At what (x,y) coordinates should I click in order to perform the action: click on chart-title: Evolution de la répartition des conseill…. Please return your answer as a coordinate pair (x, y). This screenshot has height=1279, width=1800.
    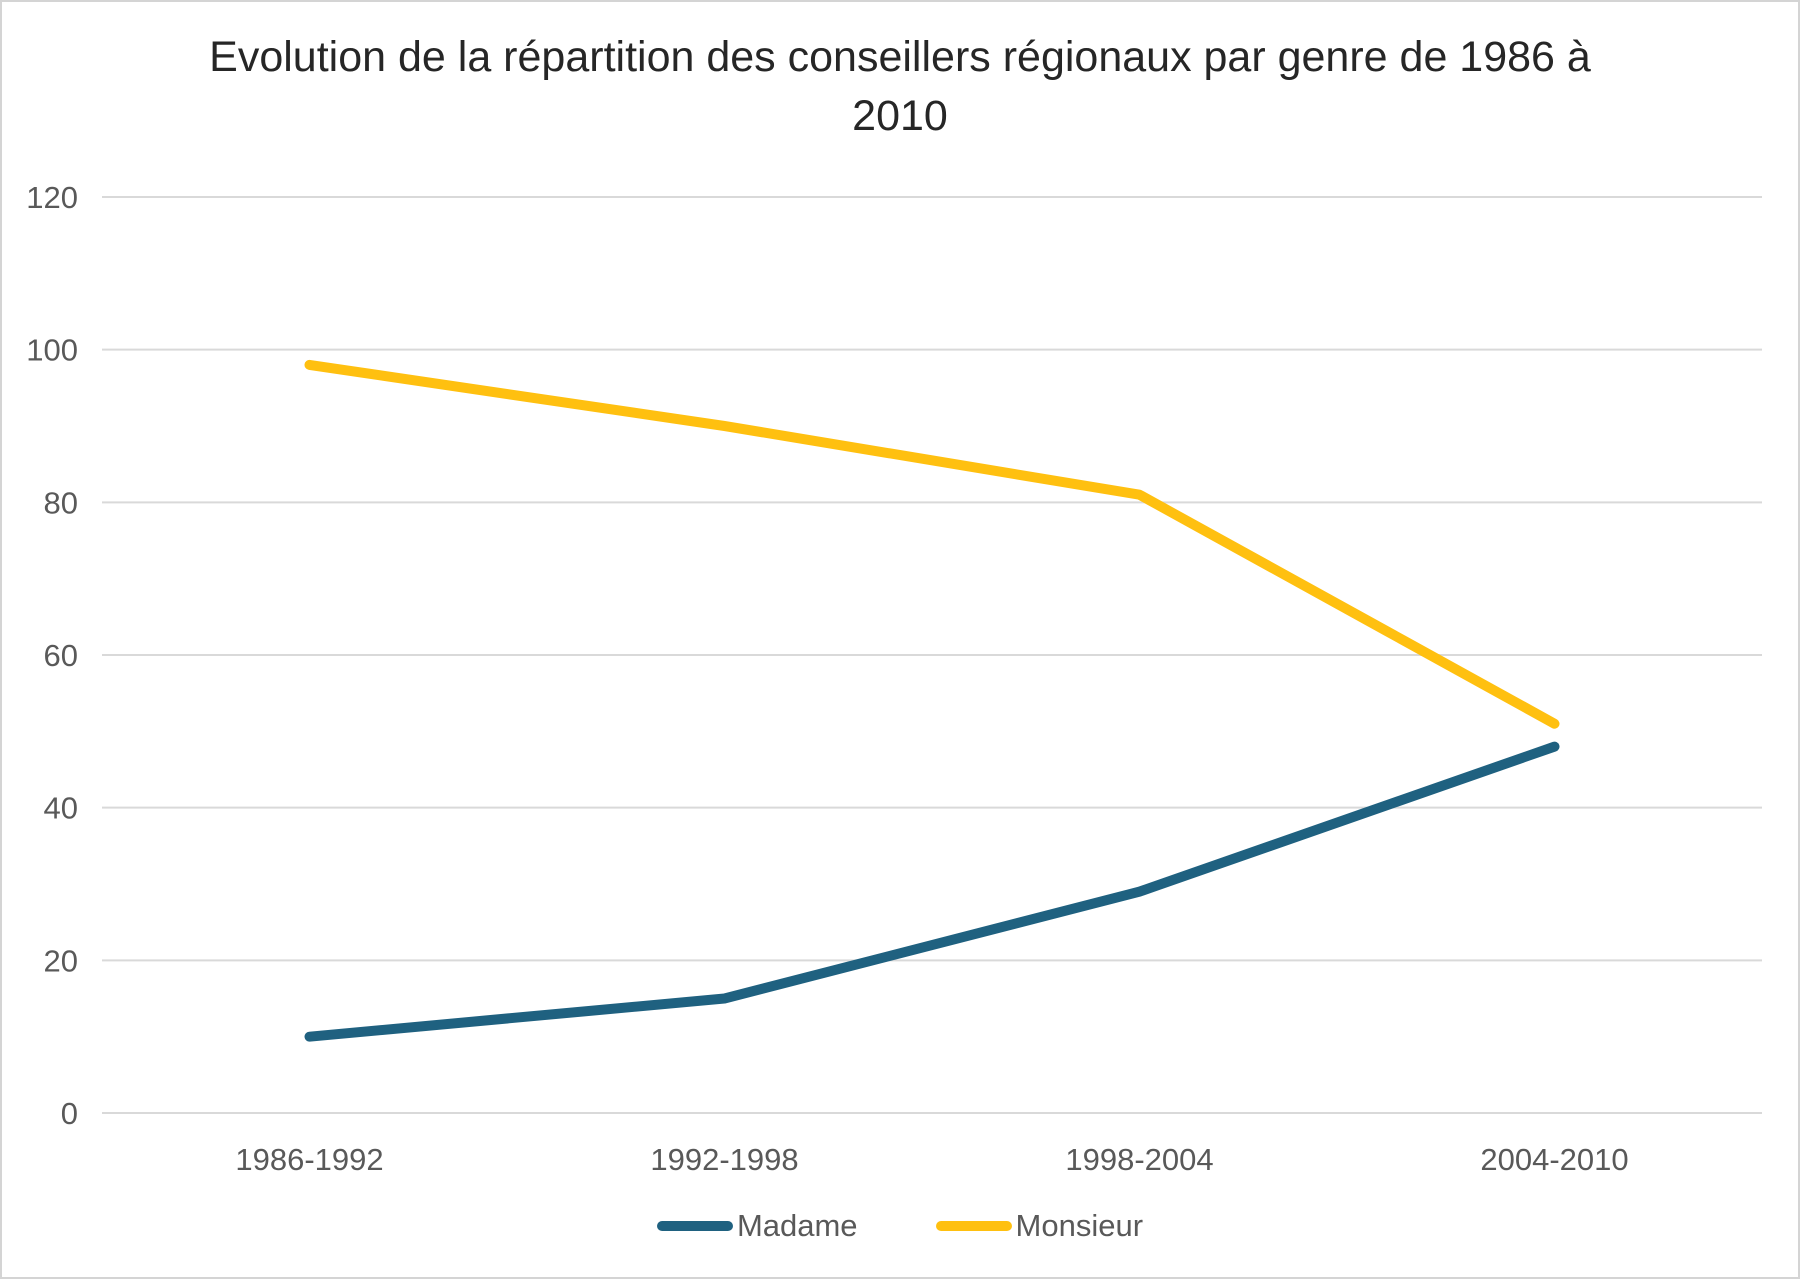
    Looking at the image, I should click on (900, 87).